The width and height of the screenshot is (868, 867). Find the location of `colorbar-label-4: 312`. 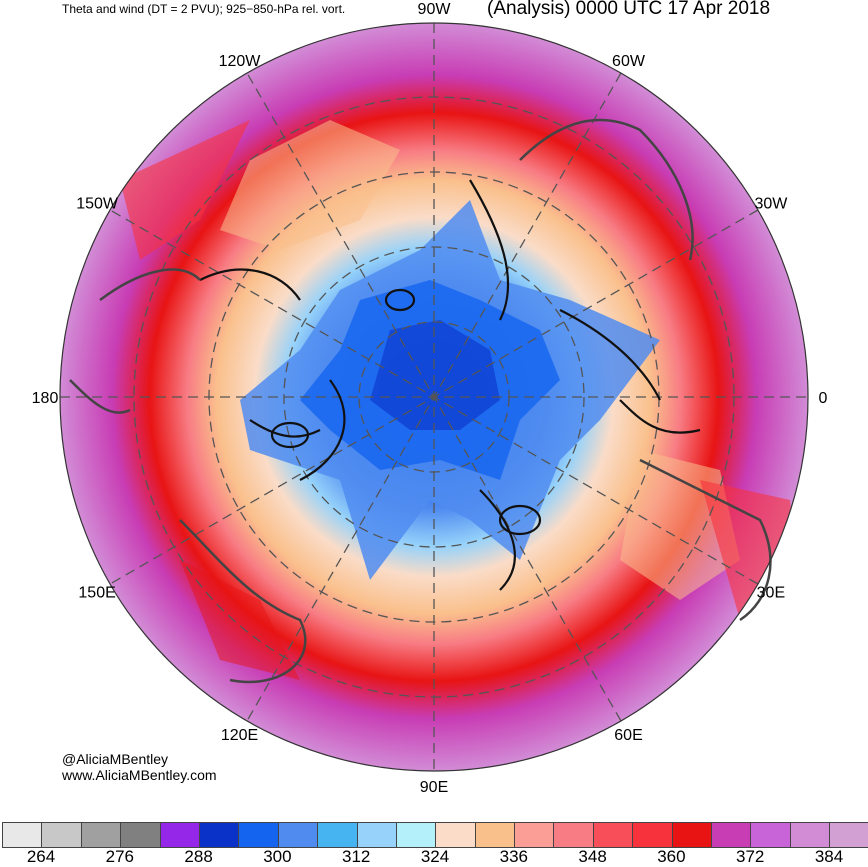

colorbar-label-4: 312 is located at coordinates (356, 856).